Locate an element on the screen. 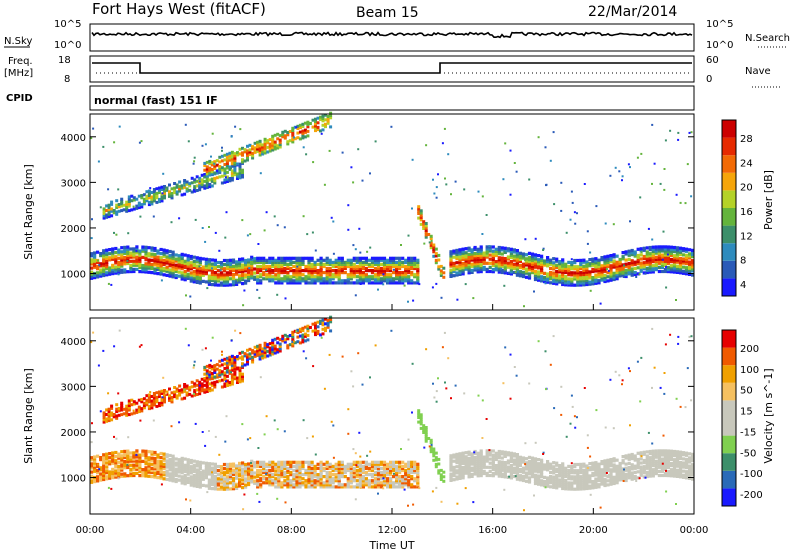 This screenshot has width=800, height=554. power-colorbar-label: Power [dB] is located at coordinates (768, 200).